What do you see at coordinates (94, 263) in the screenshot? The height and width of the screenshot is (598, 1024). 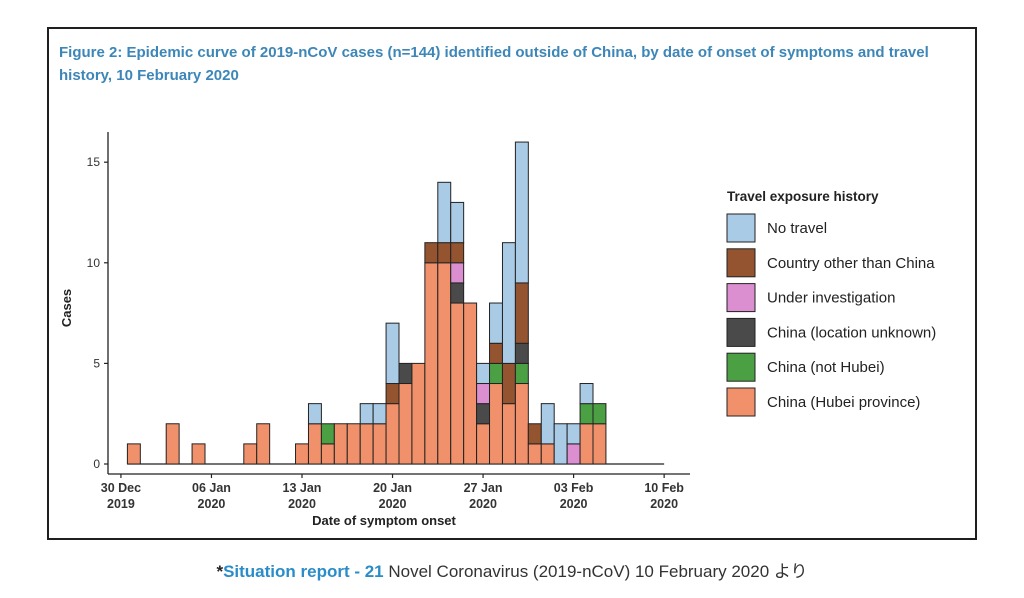 I see `y-tick-label: 10` at bounding box center [94, 263].